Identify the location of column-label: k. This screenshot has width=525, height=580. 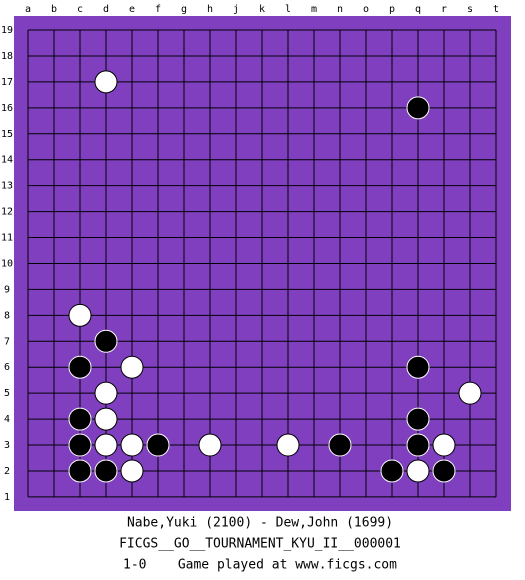
(262, 9).